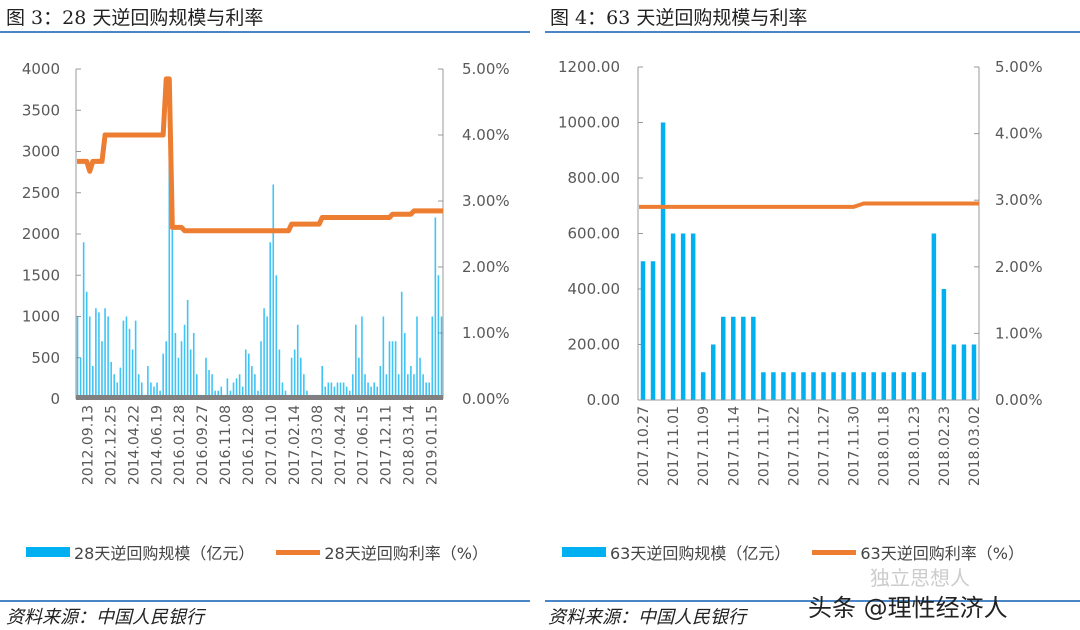  What do you see at coordinates (41, 193) in the screenshot?
I see `y-tick-label: 2500` at bounding box center [41, 193].